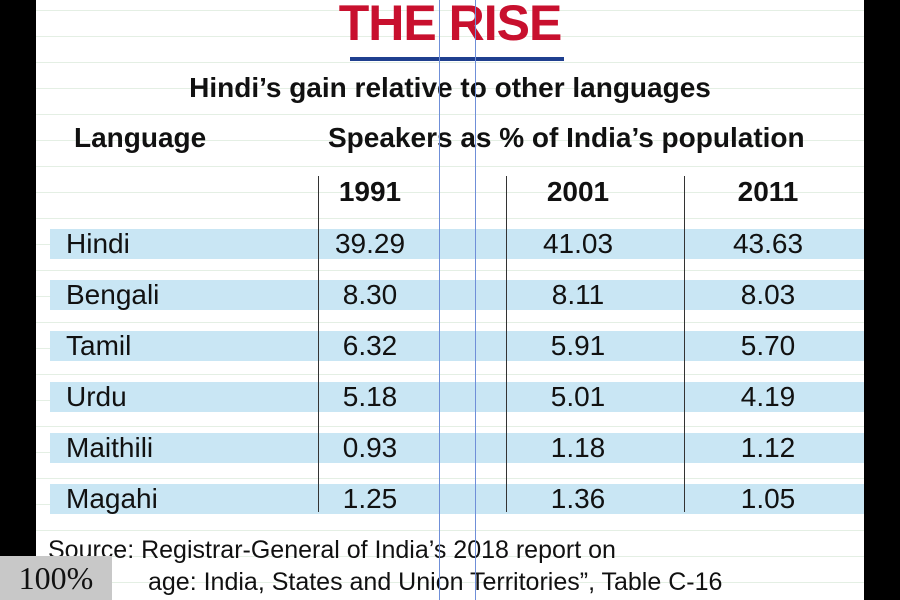 Image resolution: width=900 pixels, height=600 pixels. I want to click on value-cell-2001: 5.01, so click(578, 396).